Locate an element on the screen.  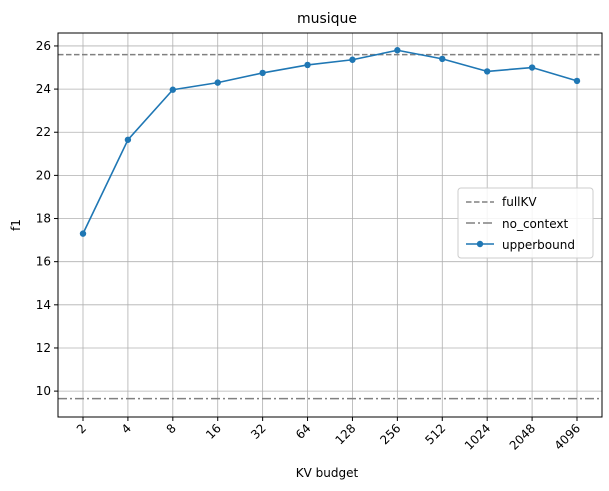
x-tick-label: 8 is located at coordinates (171, 428).